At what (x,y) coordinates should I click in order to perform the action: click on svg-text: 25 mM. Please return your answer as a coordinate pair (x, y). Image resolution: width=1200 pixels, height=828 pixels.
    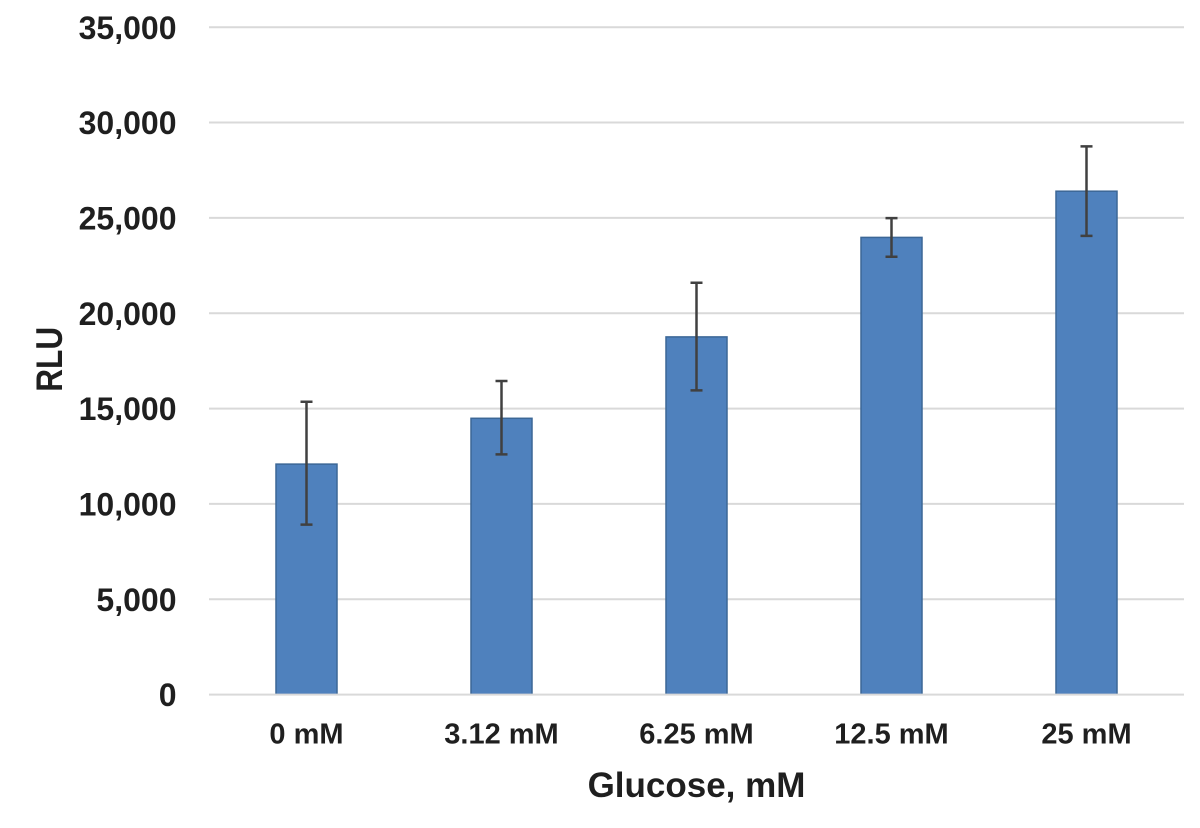
    Looking at the image, I should click on (1086, 734).